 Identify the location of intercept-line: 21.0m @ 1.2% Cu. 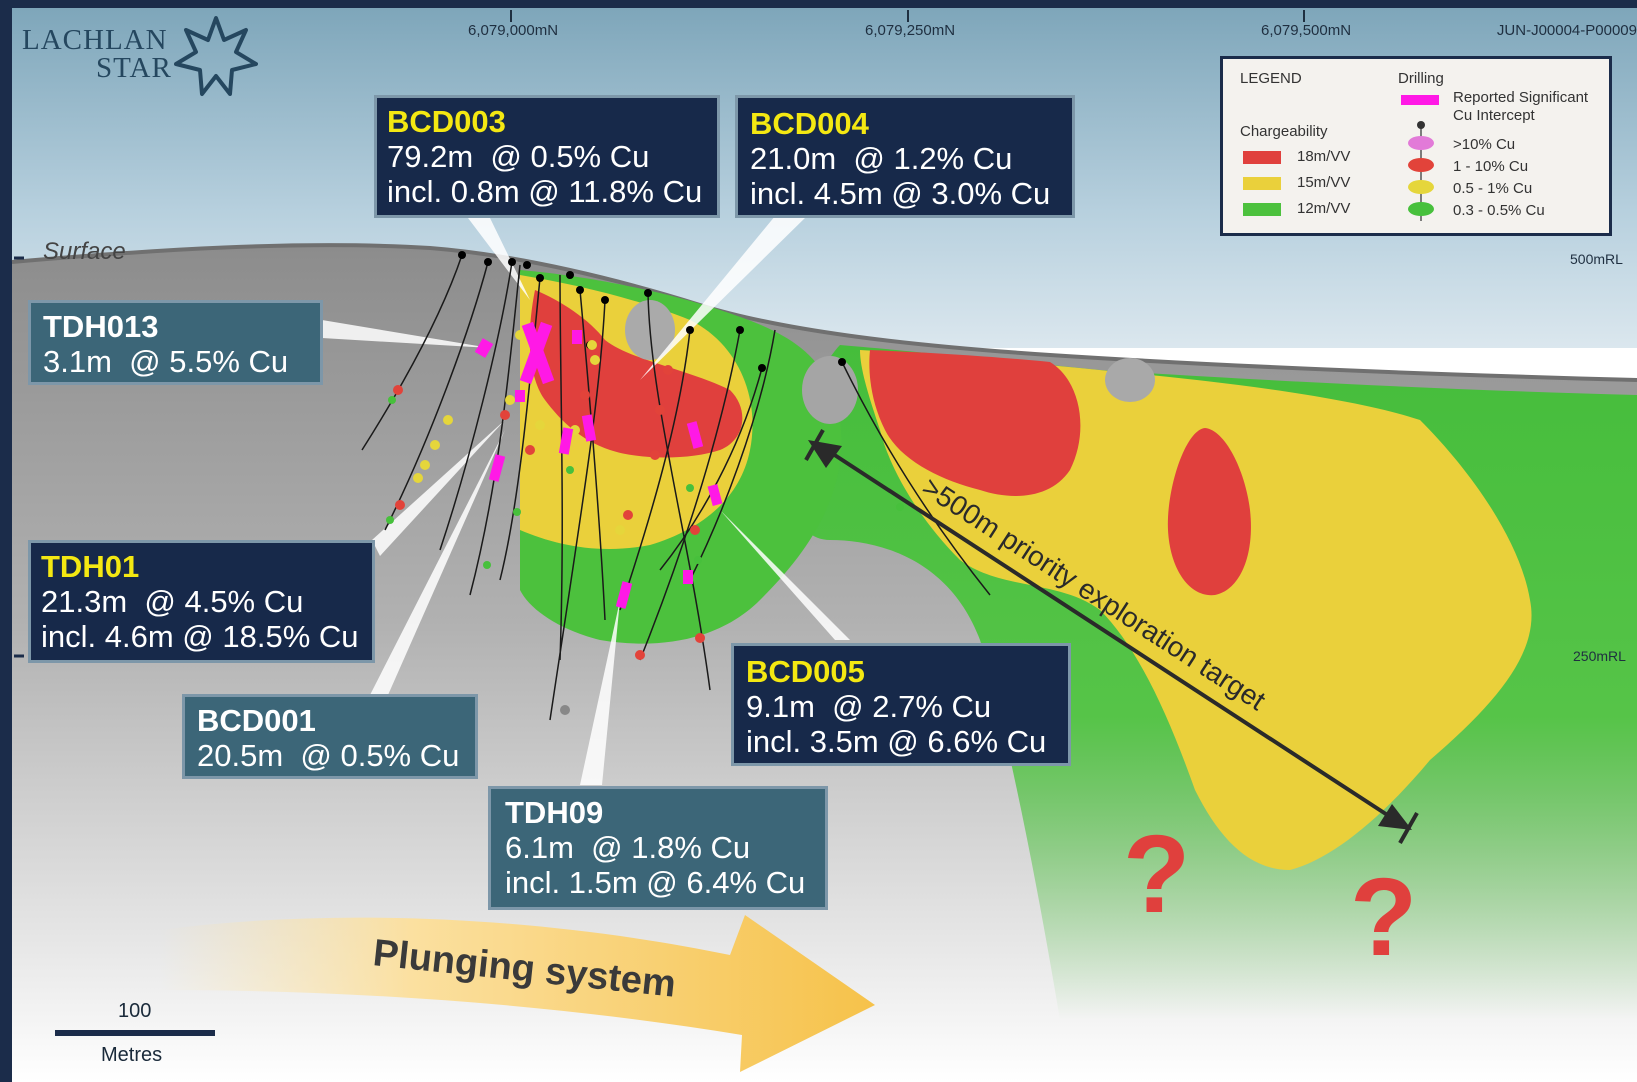
(881, 158).